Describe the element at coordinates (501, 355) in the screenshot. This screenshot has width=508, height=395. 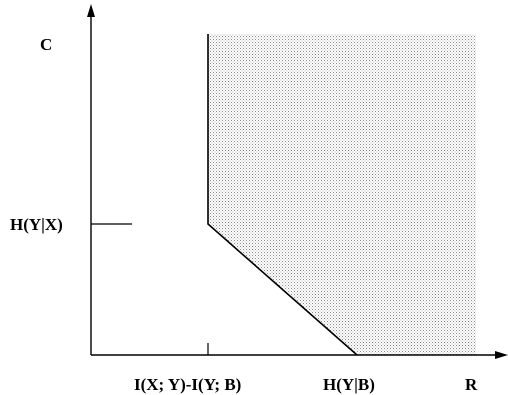
I see `x-axis-arrowhead` at that location.